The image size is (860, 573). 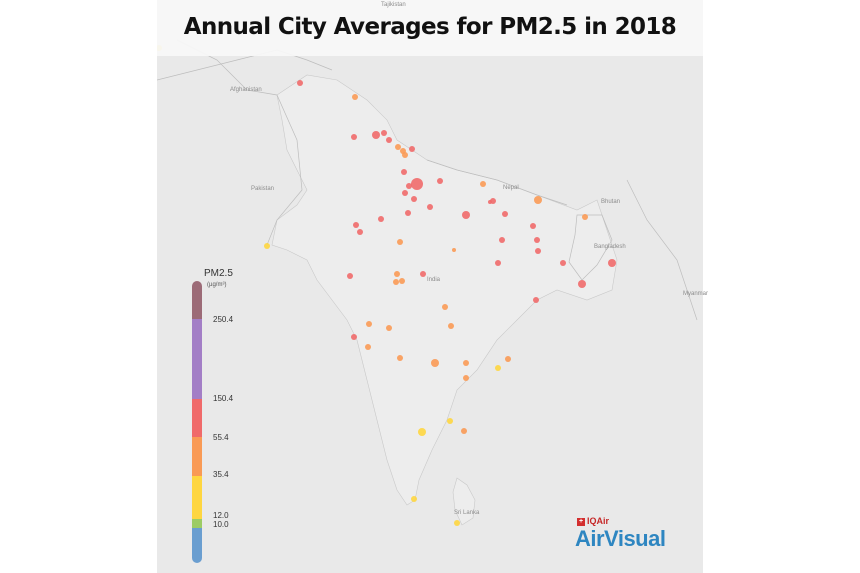 I want to click on legend-color-scale, so click(x=197, y=422).